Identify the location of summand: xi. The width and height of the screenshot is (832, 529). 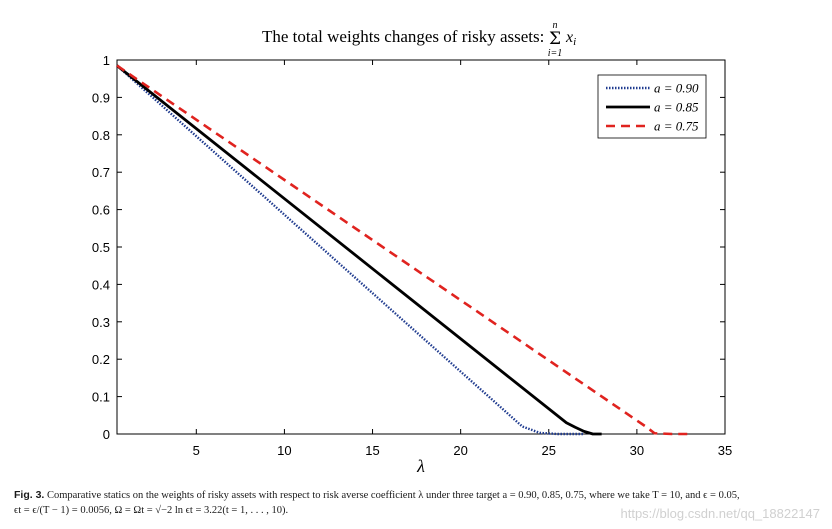
(570, 38).